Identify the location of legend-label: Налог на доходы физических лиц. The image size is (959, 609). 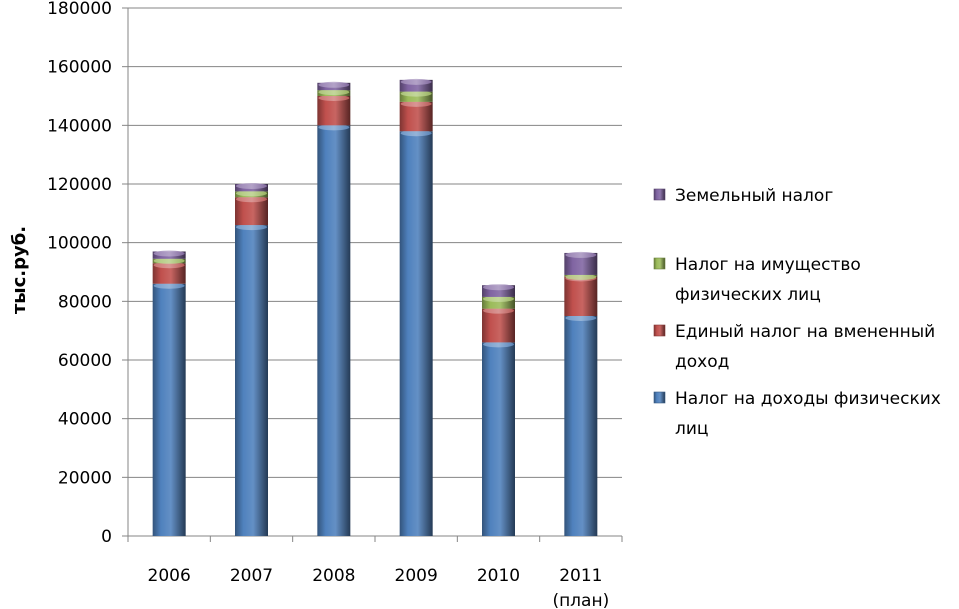
(808, 414).